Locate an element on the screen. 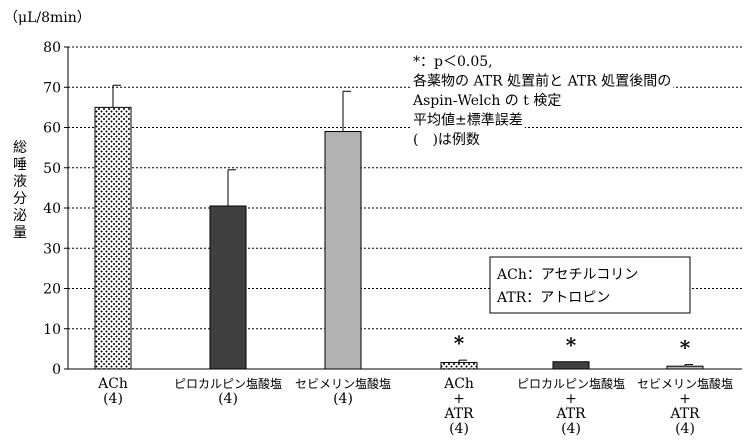 The image size is (745, 448). y-tick-labels: 0 10 20 30 40 50 60 70 80 is located at coordinates (55, 209).